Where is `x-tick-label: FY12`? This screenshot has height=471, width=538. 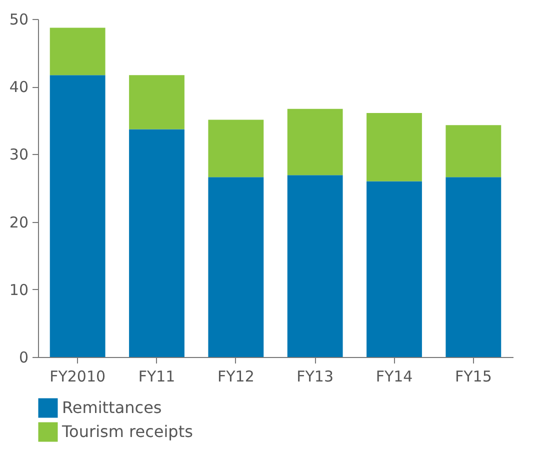
x-tick-label: FY12 is located at coordinates (235, 377).